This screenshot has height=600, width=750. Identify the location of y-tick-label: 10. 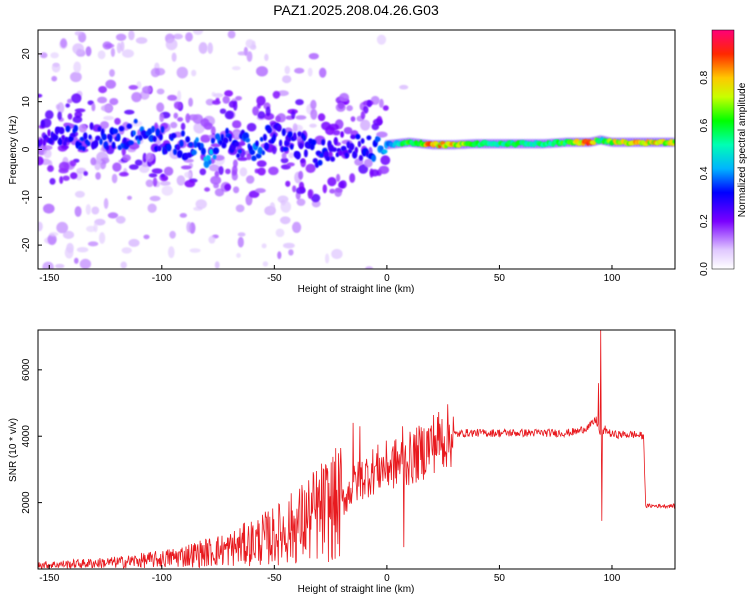
(26, 102).